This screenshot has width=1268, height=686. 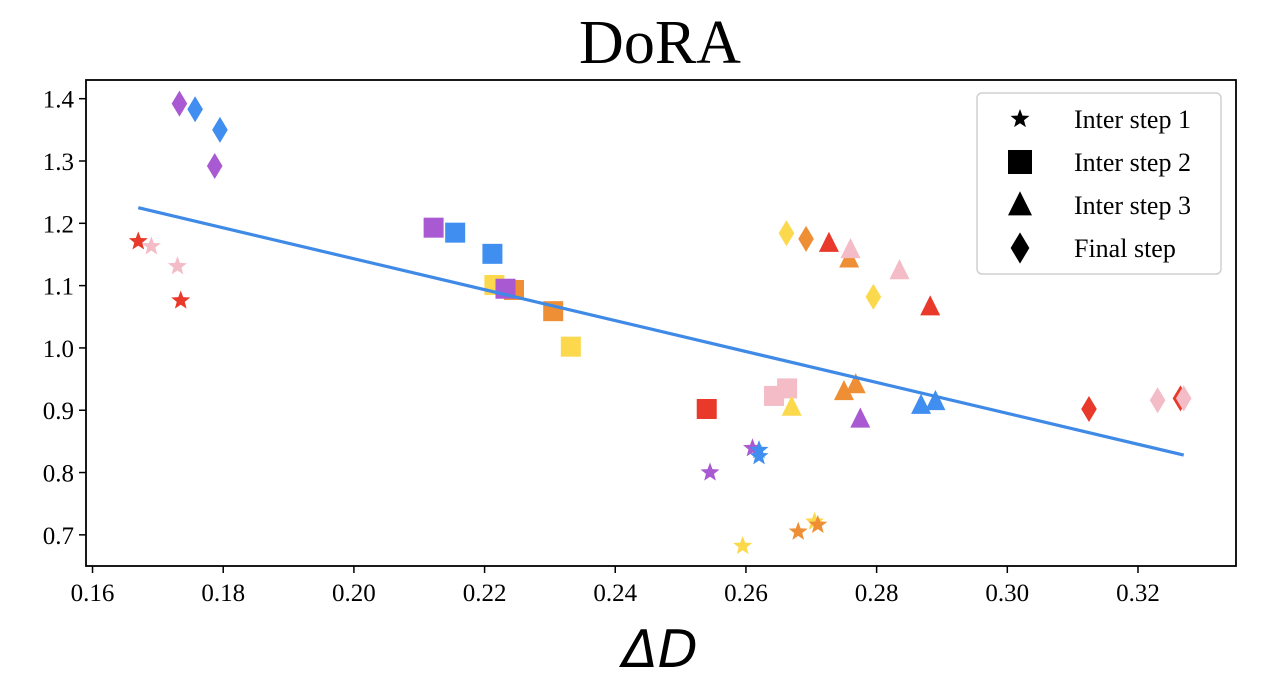 I want to click on x-tick-label-8: 0.32, so click(x=1138, y=593).